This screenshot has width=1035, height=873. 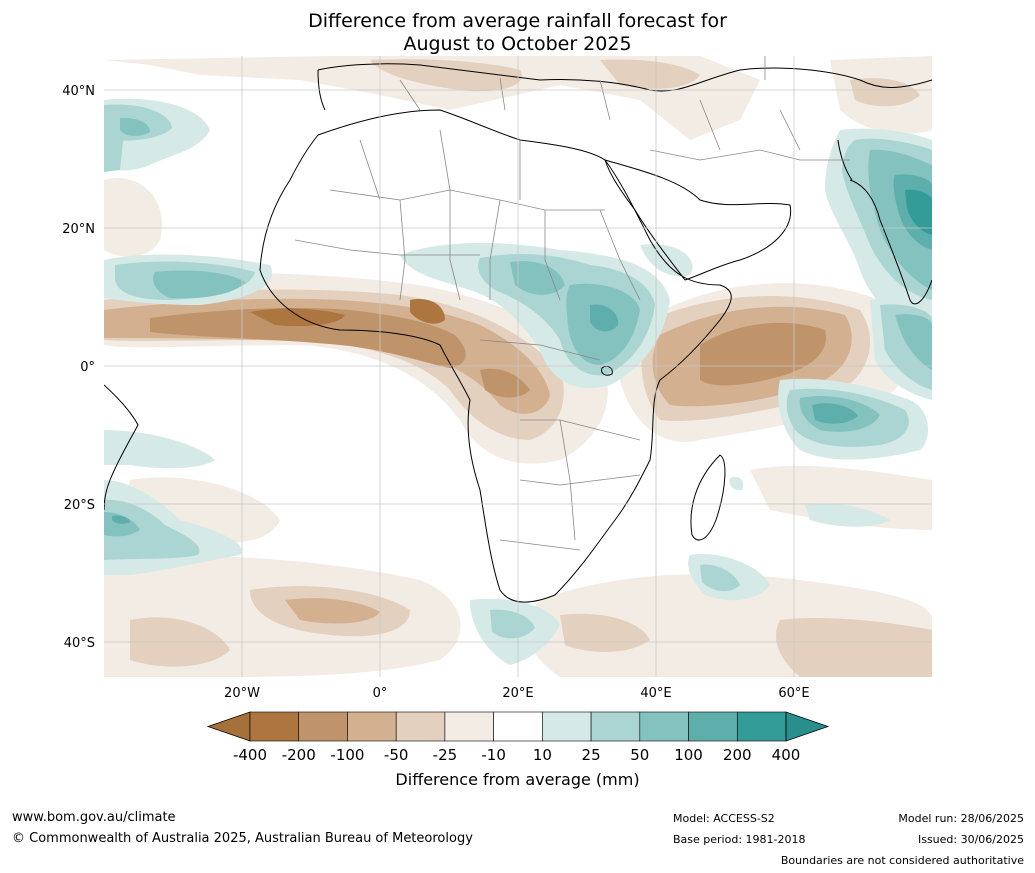 I want to click on footer-issued: Issued: 30/06/2025, so click(x=970, y=839).